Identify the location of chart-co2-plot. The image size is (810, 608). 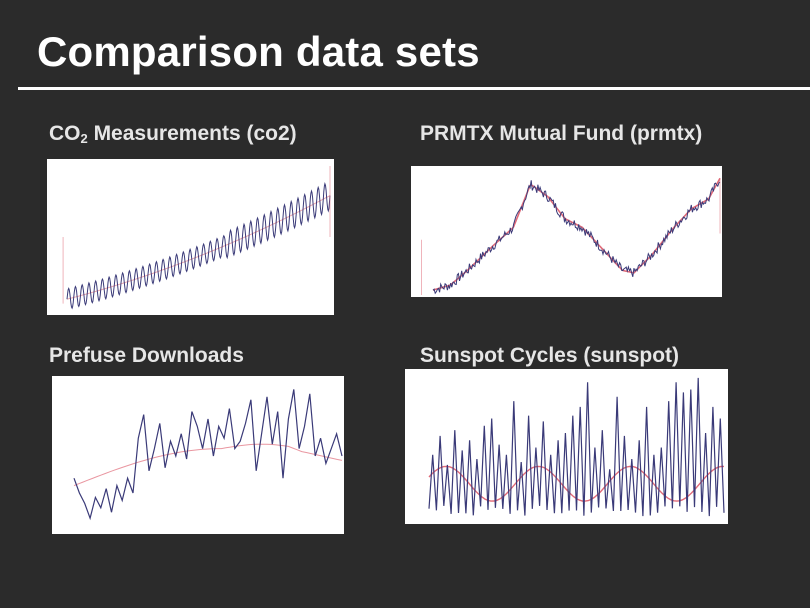
(196, 238).